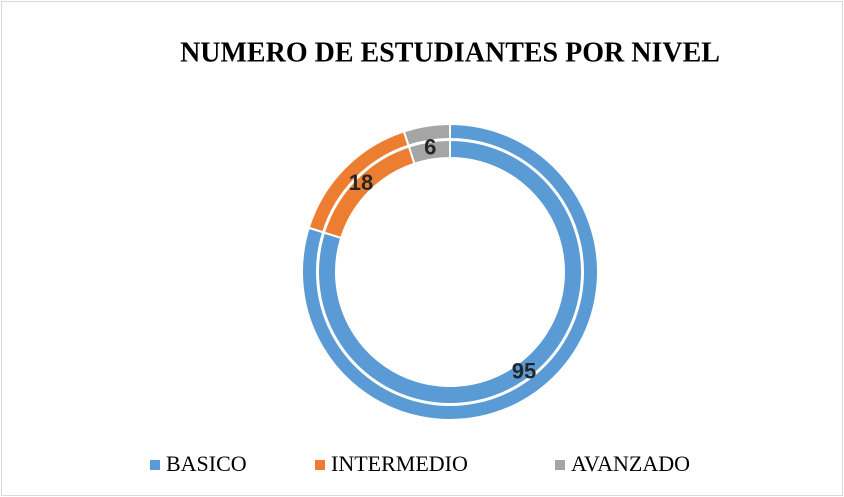  What do you see at coordinates (450, 52) in the screenshot?
I see `chart-title: NUMERO DE ESTUDIANTES POR NIVEL` at bounding box center [450, 52].